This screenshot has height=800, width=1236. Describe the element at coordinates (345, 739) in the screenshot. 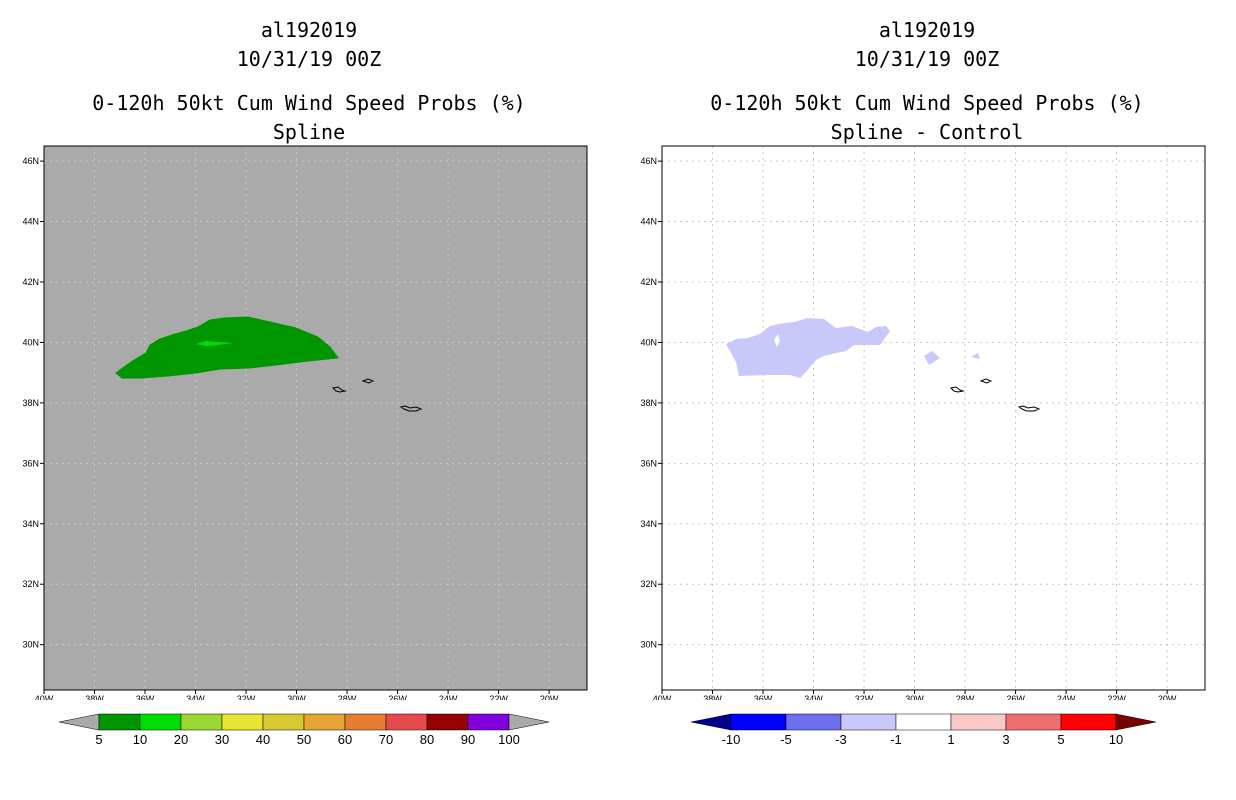

I see `colorbar-label: 60` at that location.